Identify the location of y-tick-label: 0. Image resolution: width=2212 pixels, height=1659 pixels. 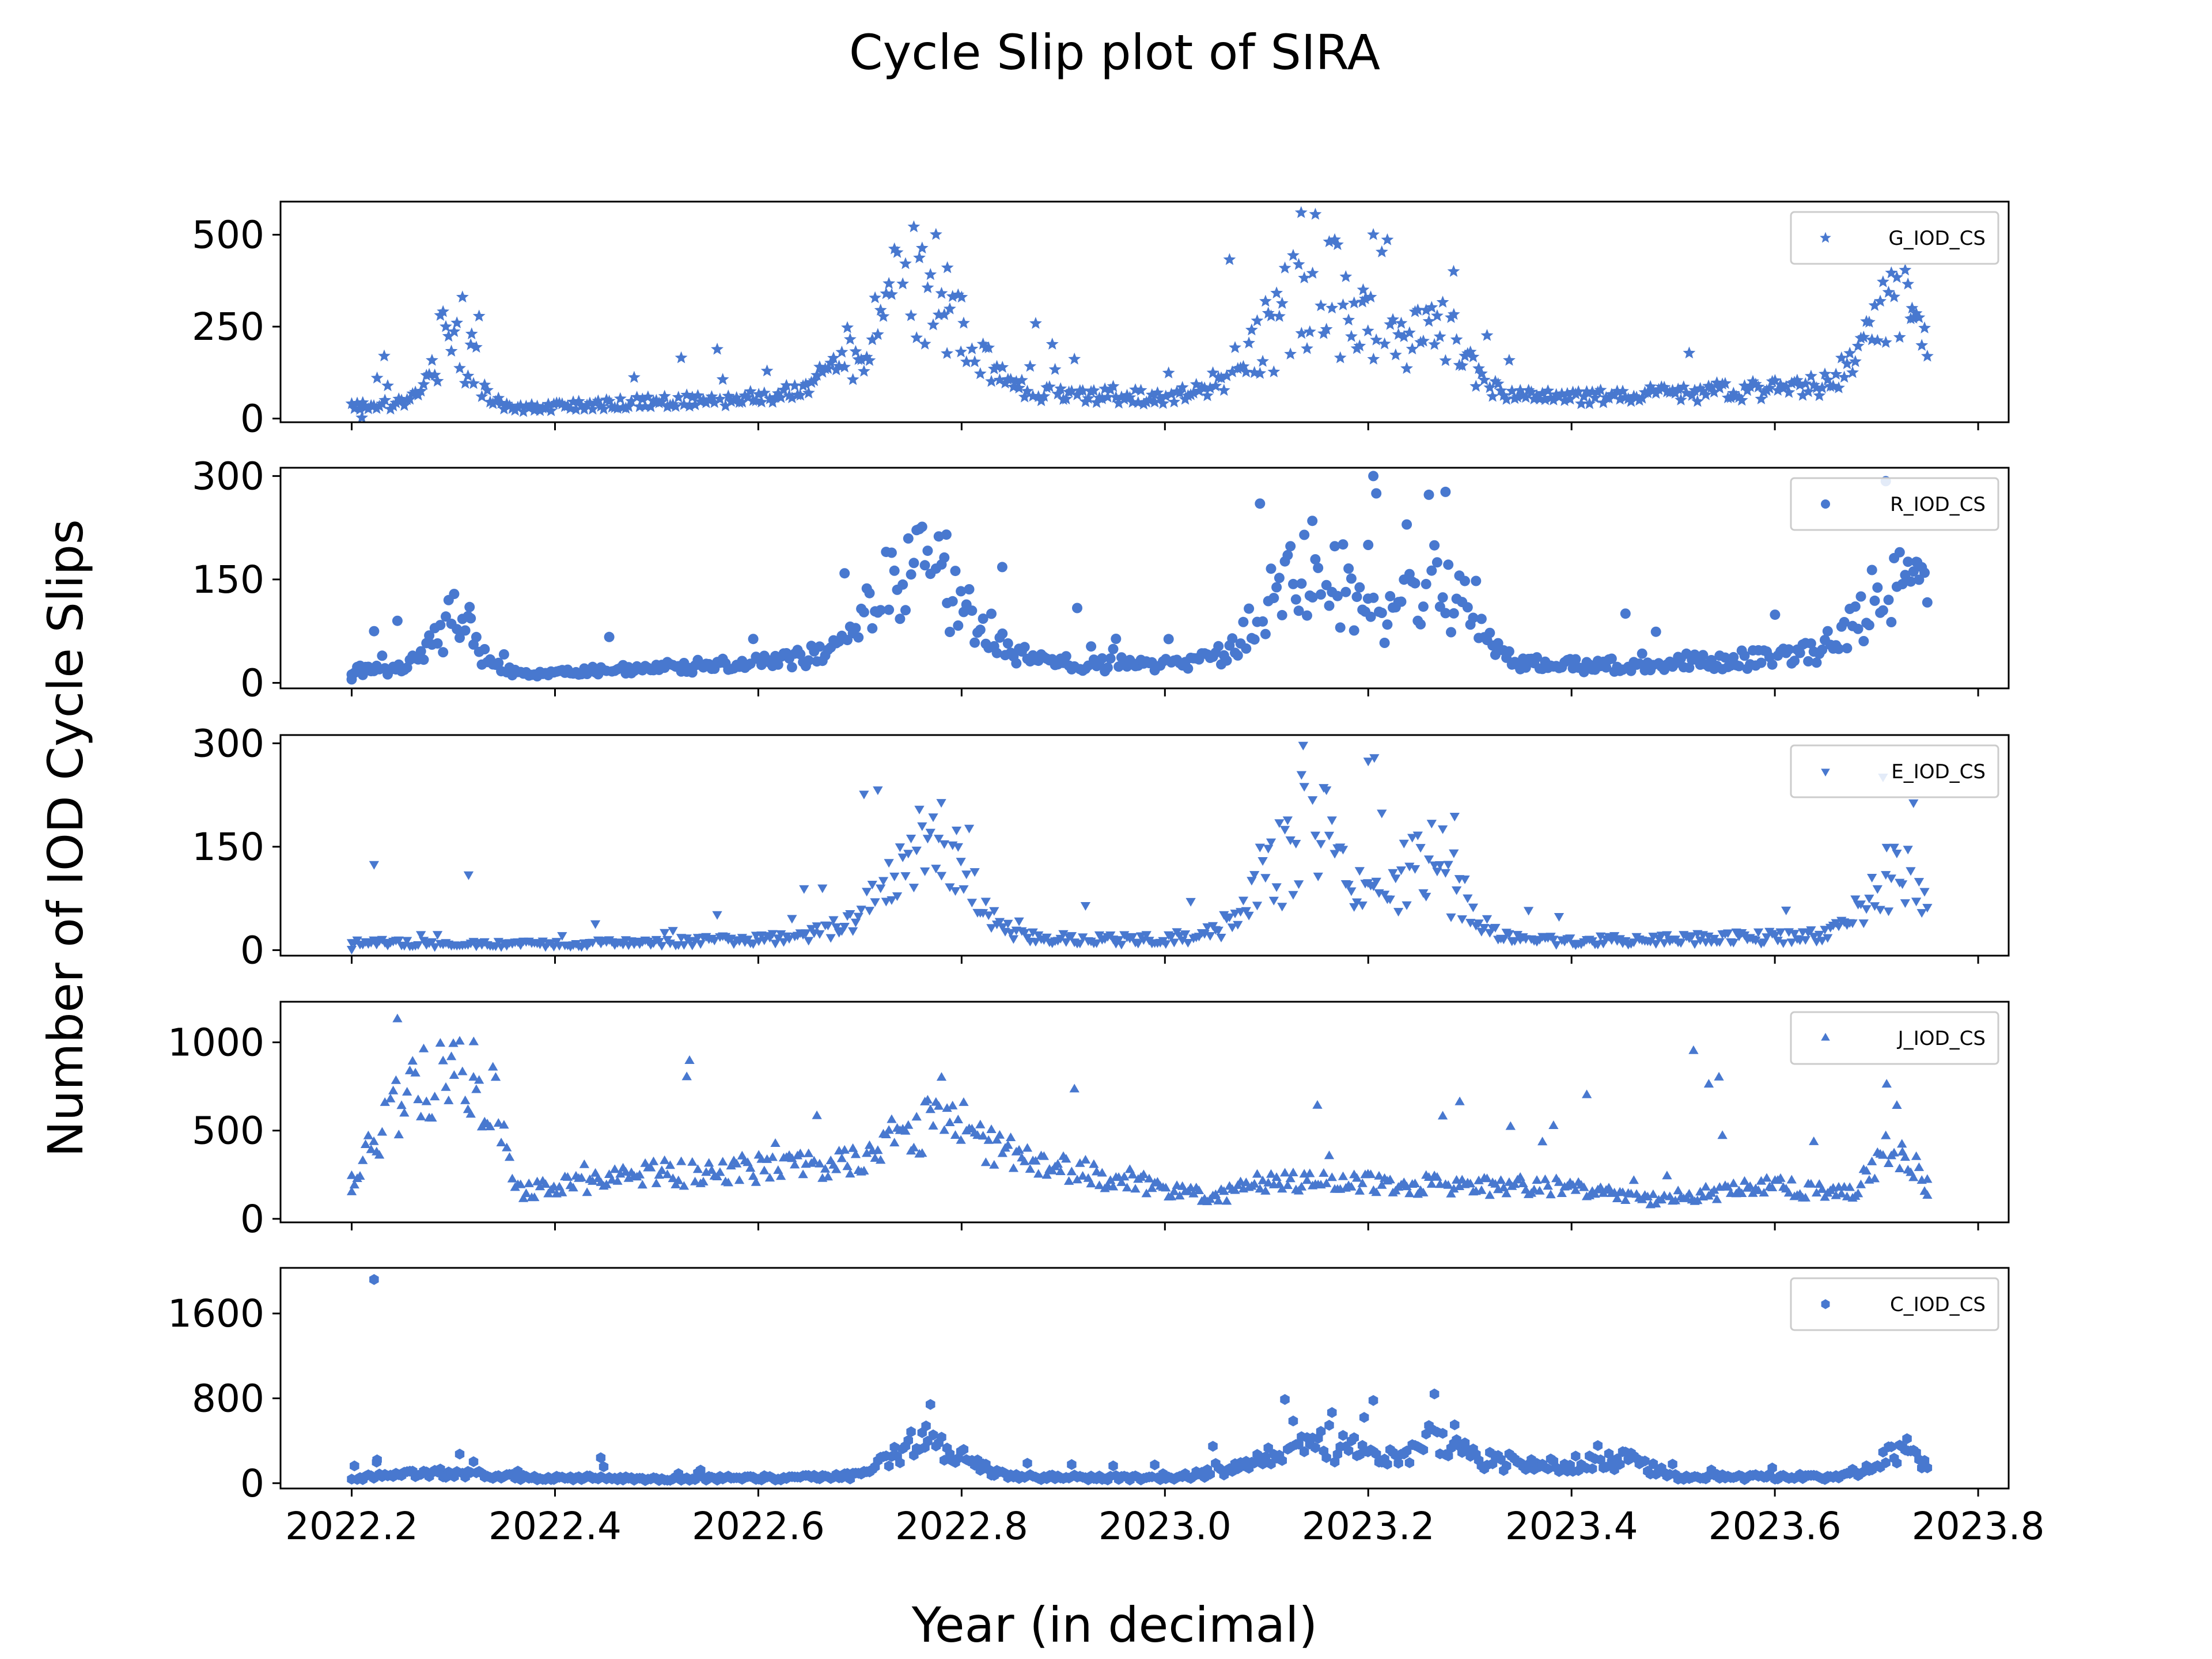
(252, 683).